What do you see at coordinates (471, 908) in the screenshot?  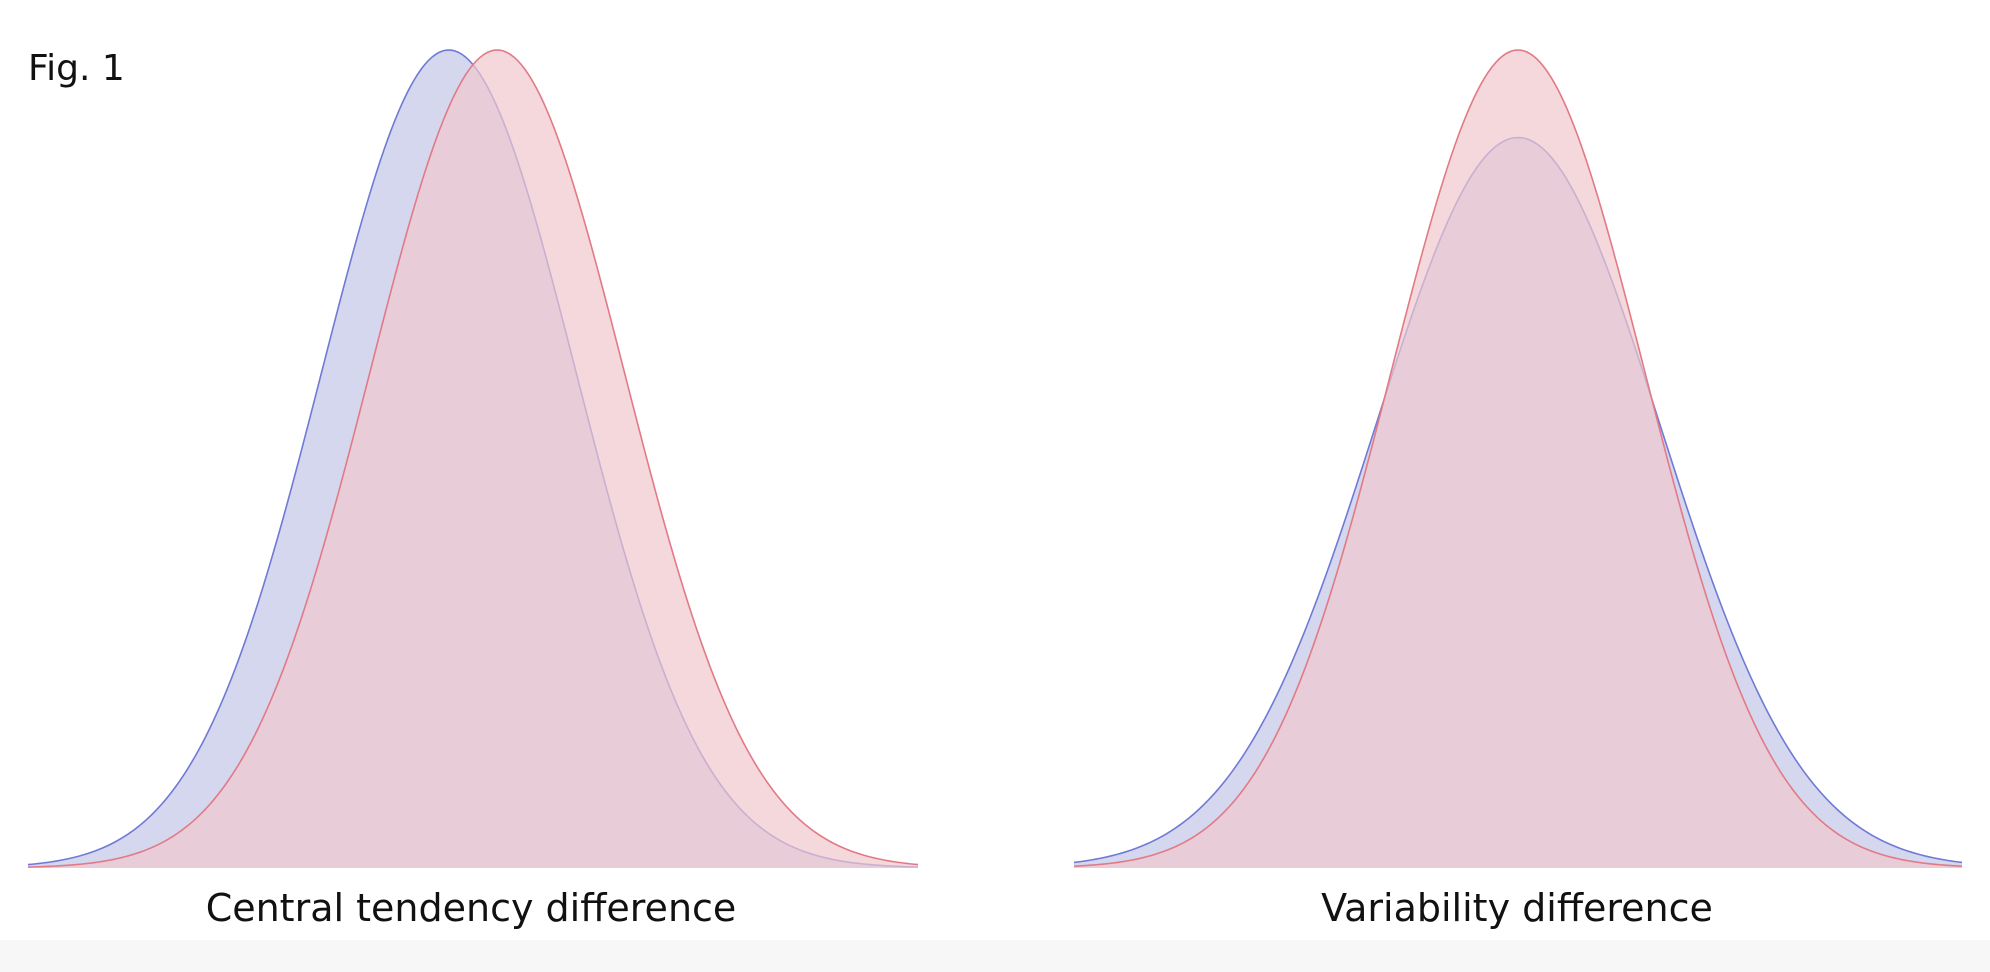 I see `central-tendency-title: Central tendency difference` at bounding box center [471, 908].